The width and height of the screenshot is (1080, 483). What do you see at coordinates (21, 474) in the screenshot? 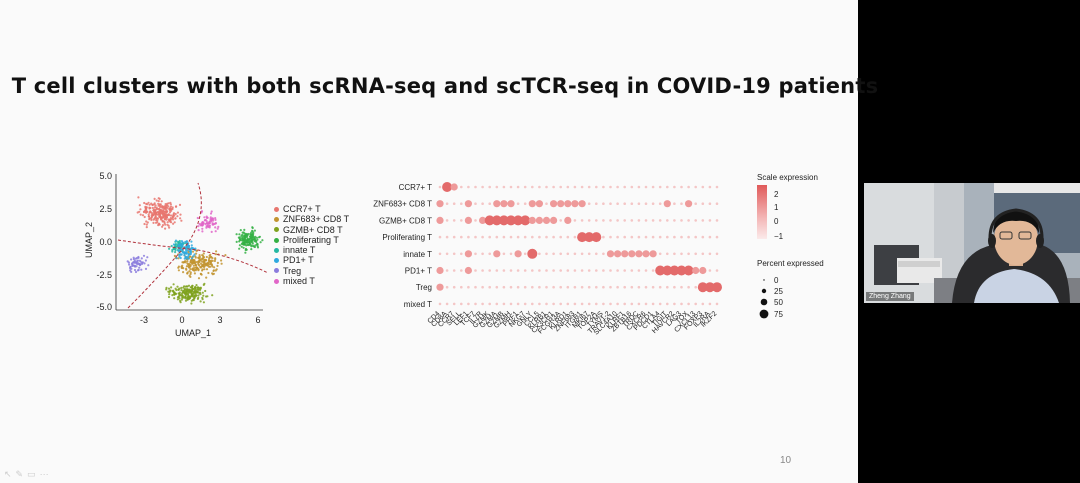
I see `pen-icon: ✎` at bounding box center [21, 474].